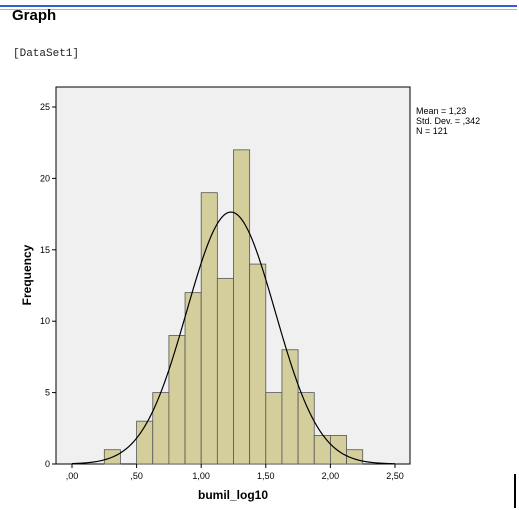  What do you see at coordinates (331, 476) in the screenshot?
I see `x-tick-label: 2,00` at bounding box center [331, 476].